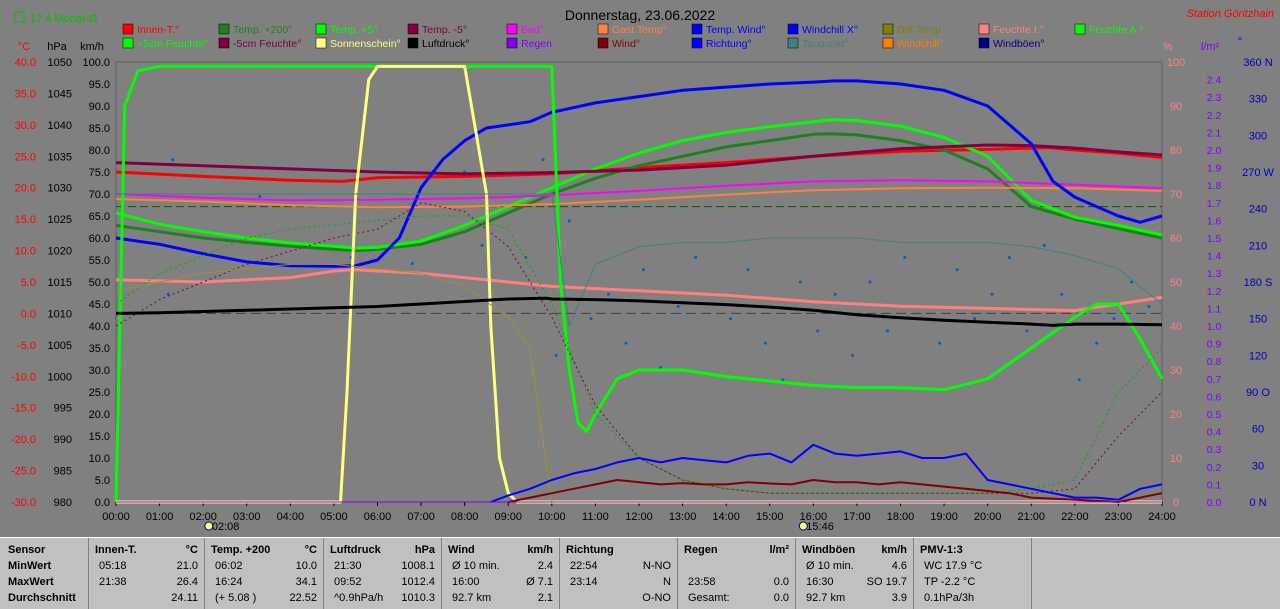 This screenshot has height=609, width=1280. Describe the element at coordinates (99, 107) in the screenshot. I see `kmh-tick-label: 90.0` at that location.